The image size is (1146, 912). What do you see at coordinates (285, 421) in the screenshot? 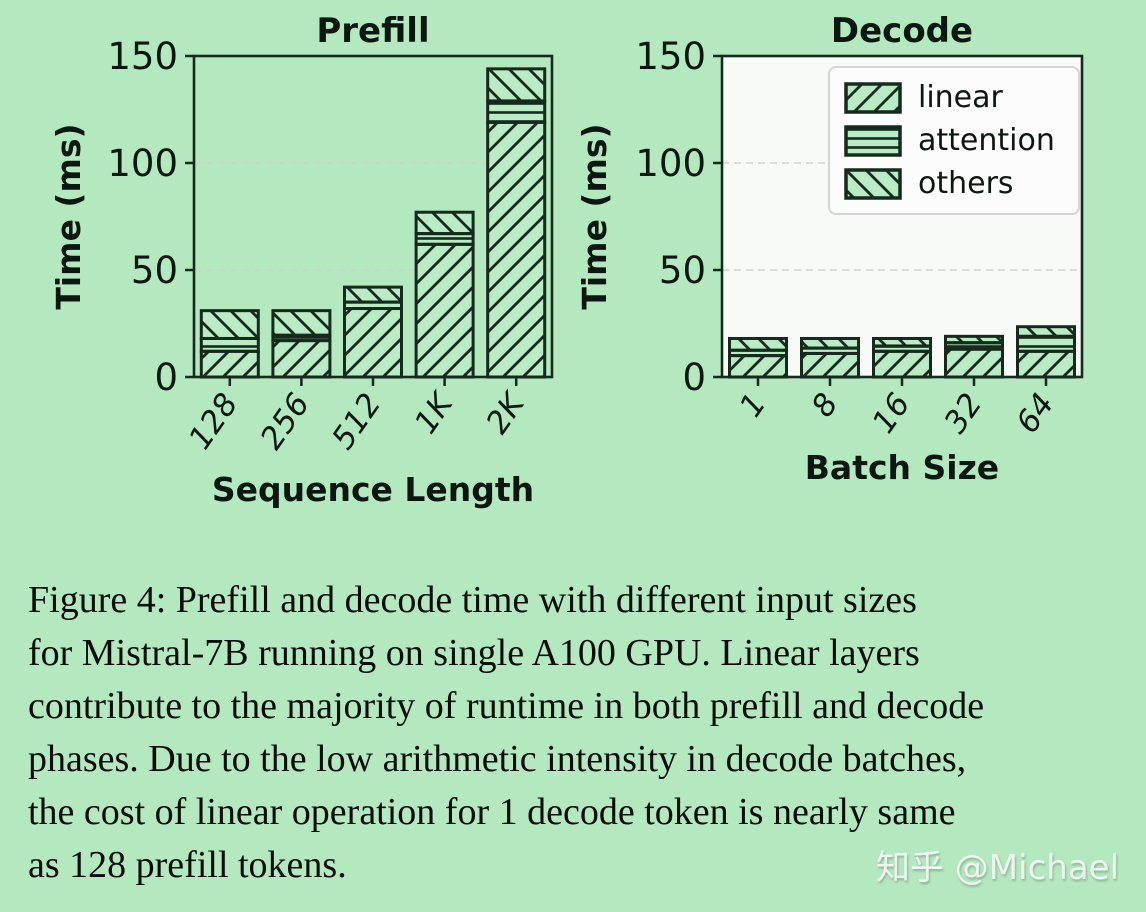
I see `x-tick-label: 256` at bounding box center [285, 421].